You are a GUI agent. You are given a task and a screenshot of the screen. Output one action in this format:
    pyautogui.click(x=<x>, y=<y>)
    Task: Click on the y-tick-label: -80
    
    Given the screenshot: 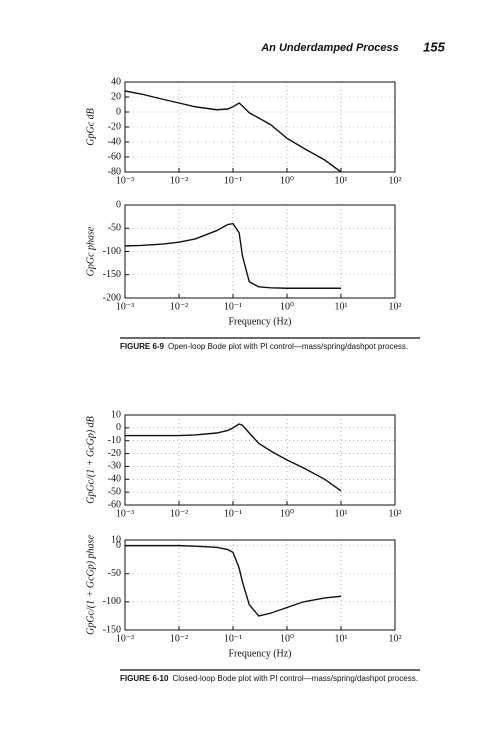 What is the action you would take?
    pyautogui.click(x=114, y=171)
    